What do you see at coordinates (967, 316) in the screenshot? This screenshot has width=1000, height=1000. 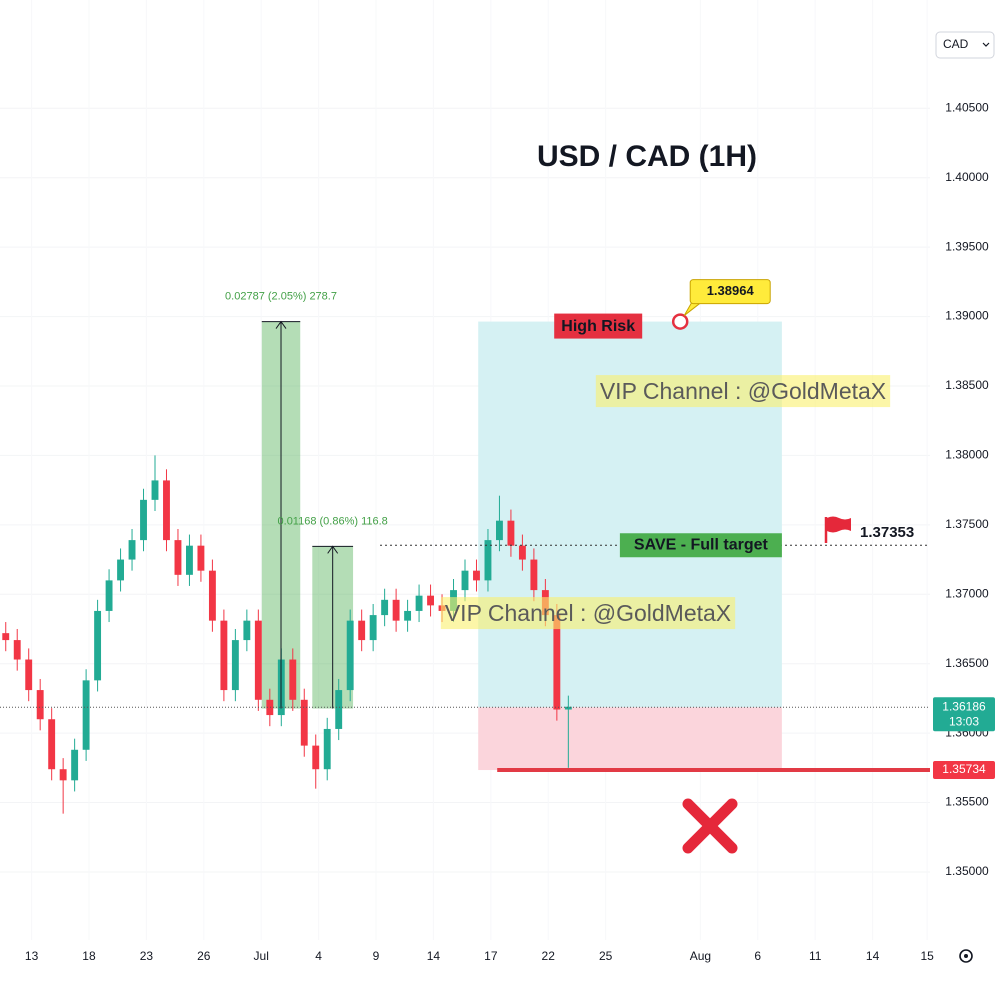 I see `y-tick-label: 1.39000` at bounding box center [967, 316].